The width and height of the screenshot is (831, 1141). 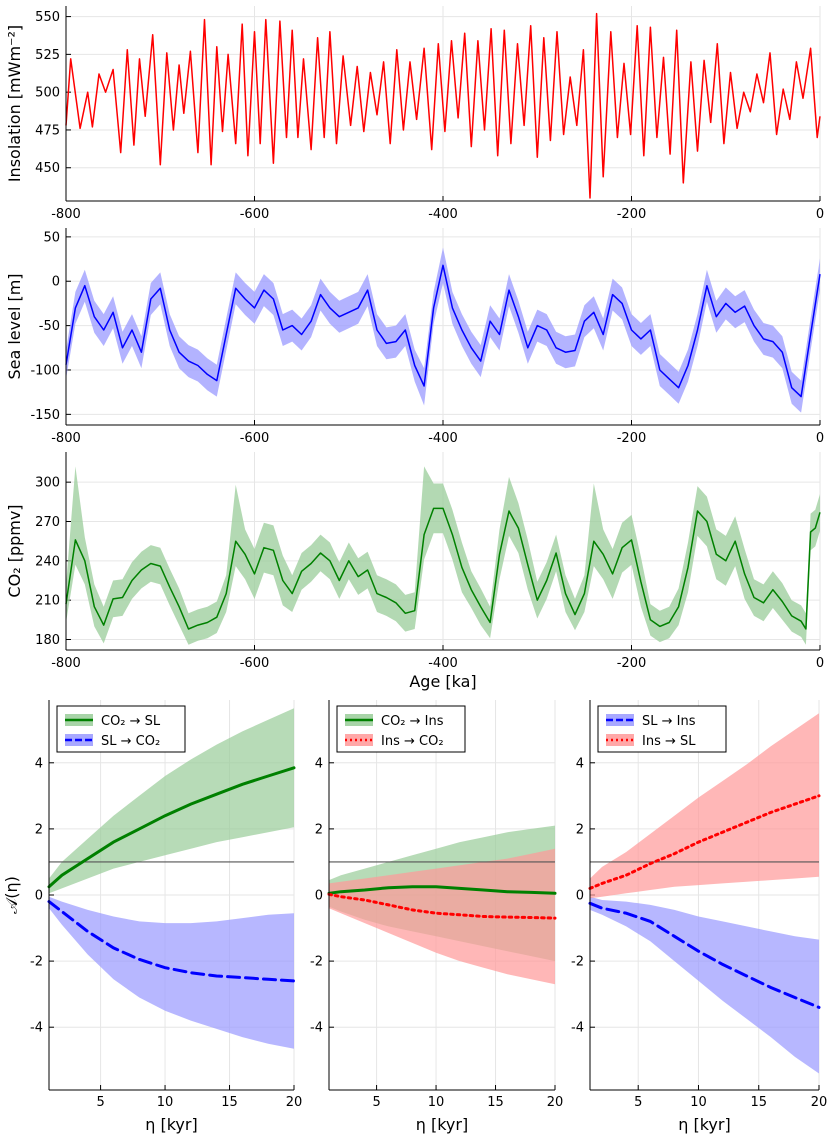 I want to click on co2-uncertainty-band, so click(x=443, y=555).